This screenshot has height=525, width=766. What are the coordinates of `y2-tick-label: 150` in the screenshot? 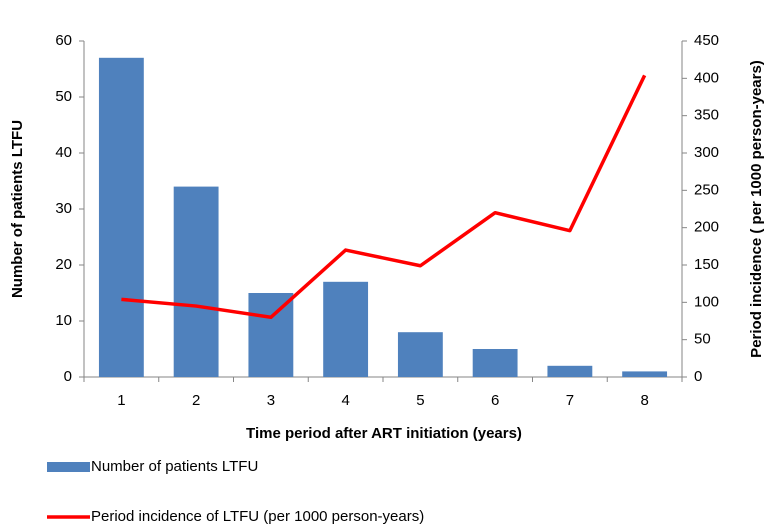 It's located at (706, 264).